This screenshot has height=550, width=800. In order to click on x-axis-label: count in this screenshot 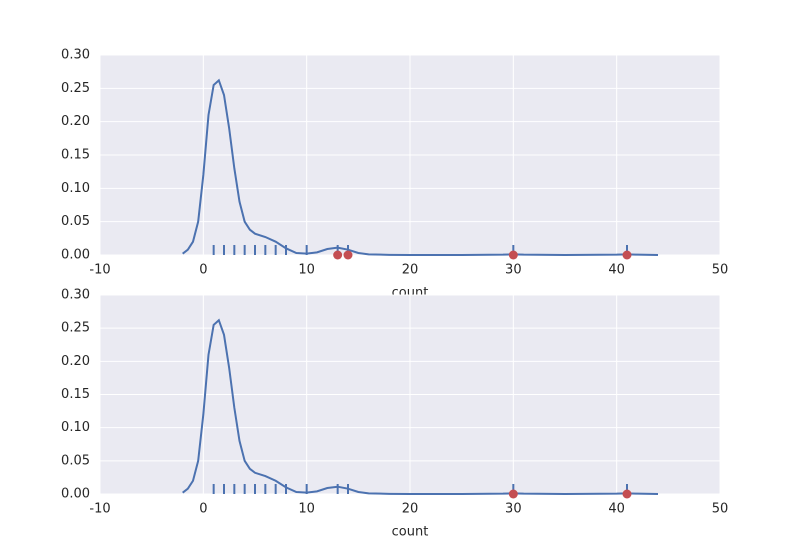, I will do `click(410, 532)`.